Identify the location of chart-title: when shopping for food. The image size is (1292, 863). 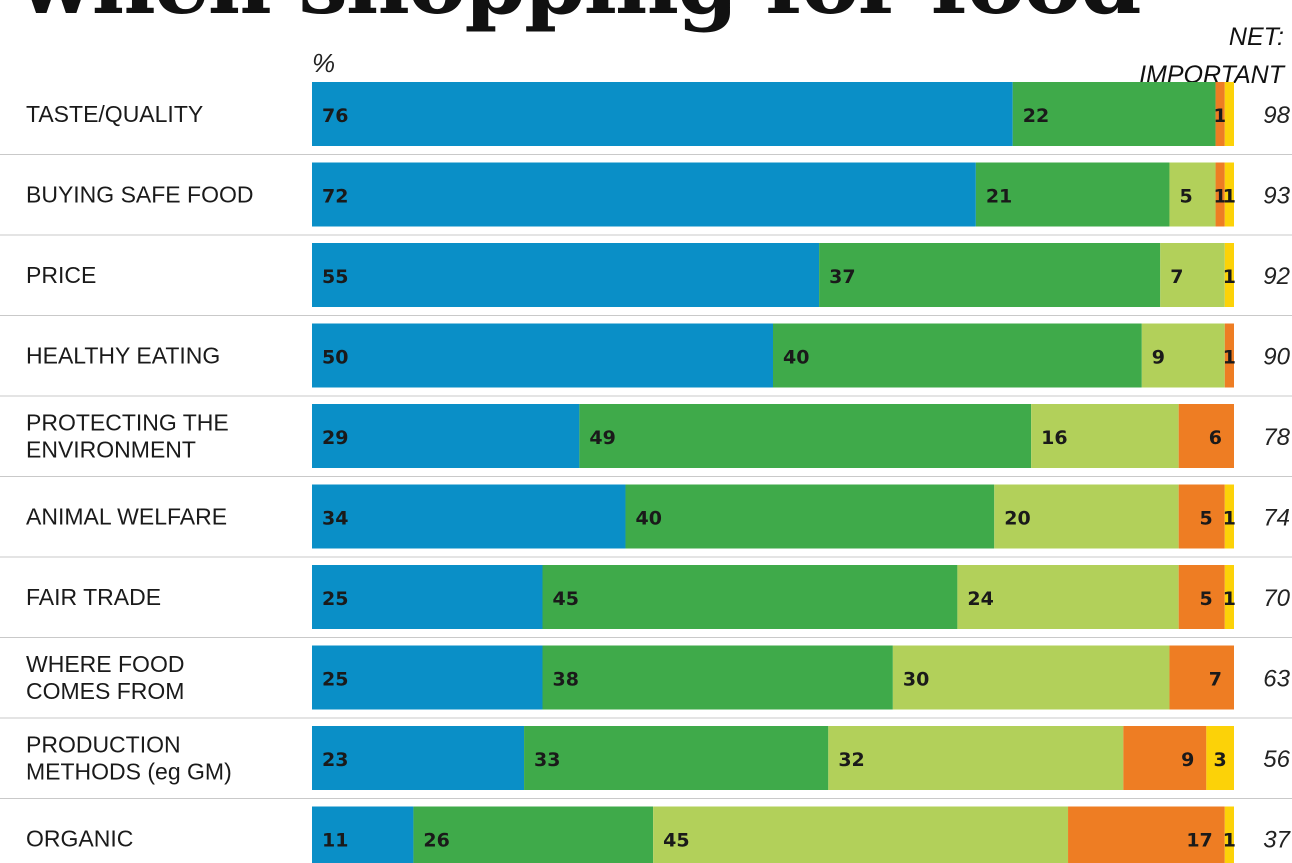
(580, 13).